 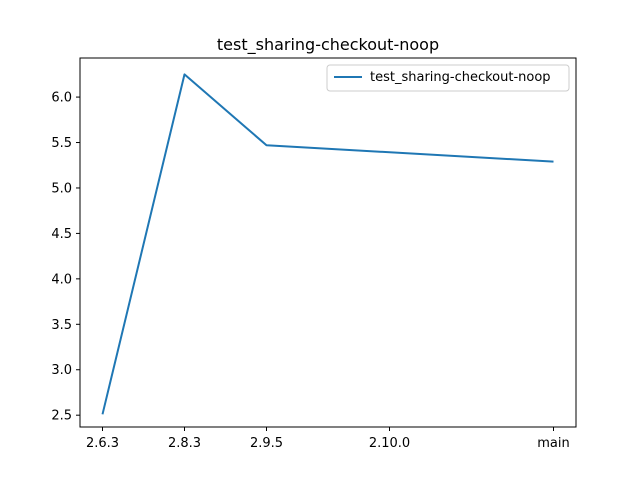 What do you see at coordinates (61, 98) in the screenshot?
I see `y-tick-label: 6.0` at bounding box center [61, 98].